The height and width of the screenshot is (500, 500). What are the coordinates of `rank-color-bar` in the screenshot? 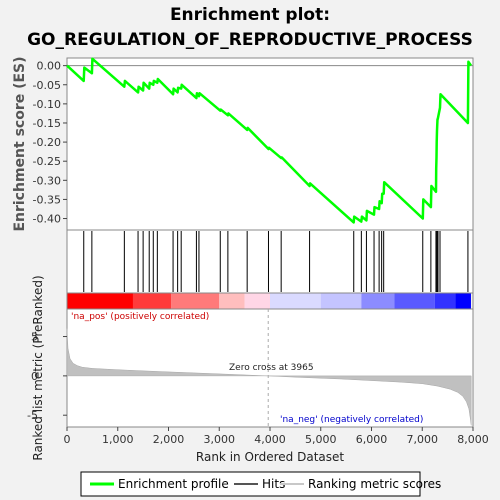 It's located at (269, 301).